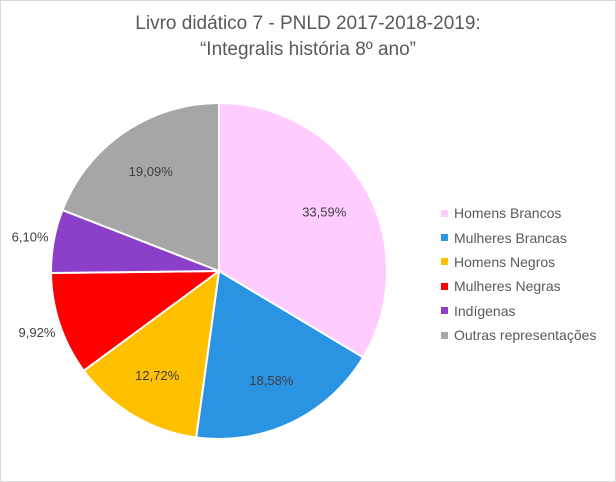  I want to click on legend-item: Homens Brancos, so click(518, 213).